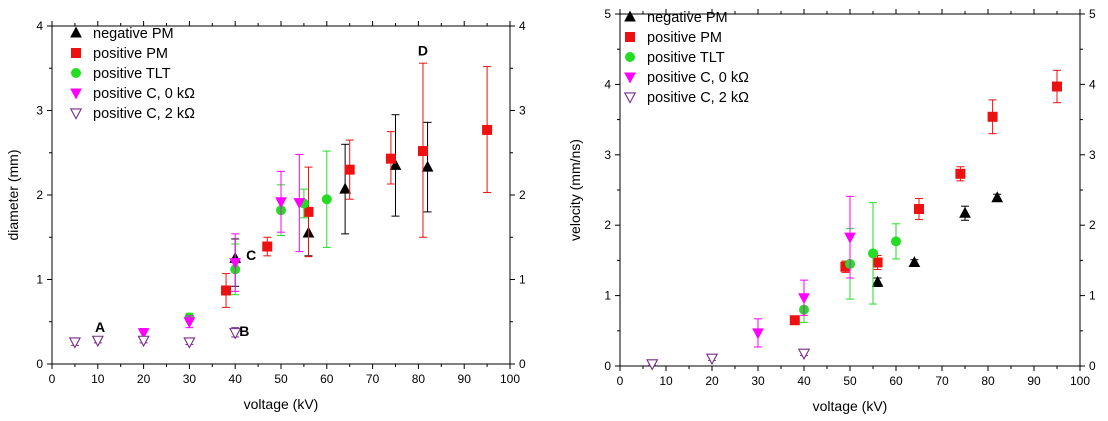  What do you see at coordinates (281, 379) in the screenshot?
I see `x-tick-label: 50` at bounding box center [281, 379].